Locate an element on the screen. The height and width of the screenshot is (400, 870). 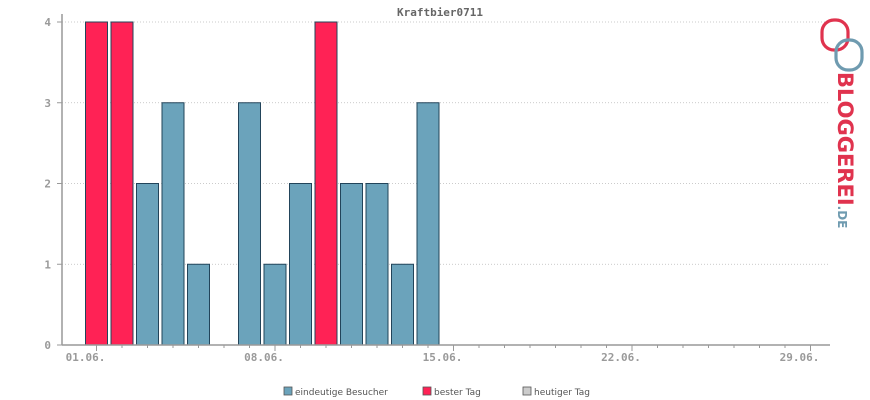
legend-swatch-today is located at coordinates (527, 391).